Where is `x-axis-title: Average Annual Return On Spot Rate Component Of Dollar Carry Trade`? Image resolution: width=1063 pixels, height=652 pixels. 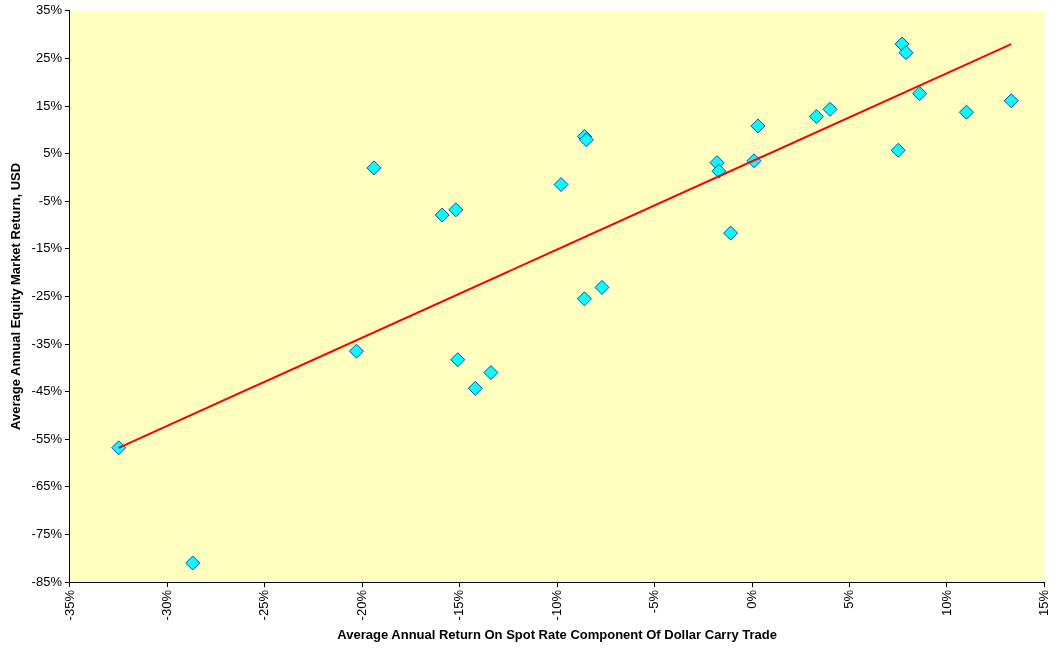
x-axis-title: Average Annual Return On Spot Rate Component Of Dollar Carry Trade is located at coordinates (557, 634).